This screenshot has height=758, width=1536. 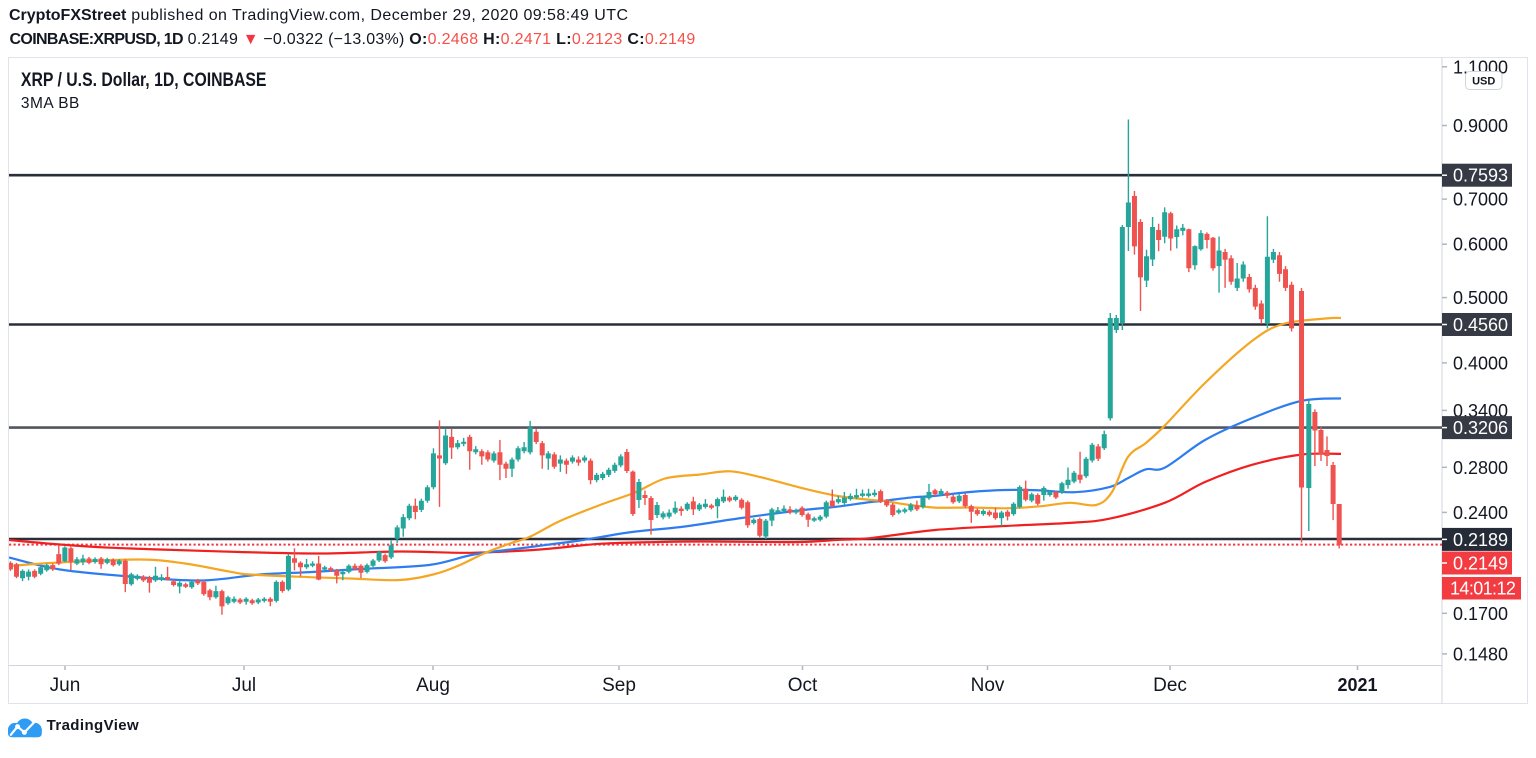 I want to click on svg-text: Dec, so click(x=1170, y=685).